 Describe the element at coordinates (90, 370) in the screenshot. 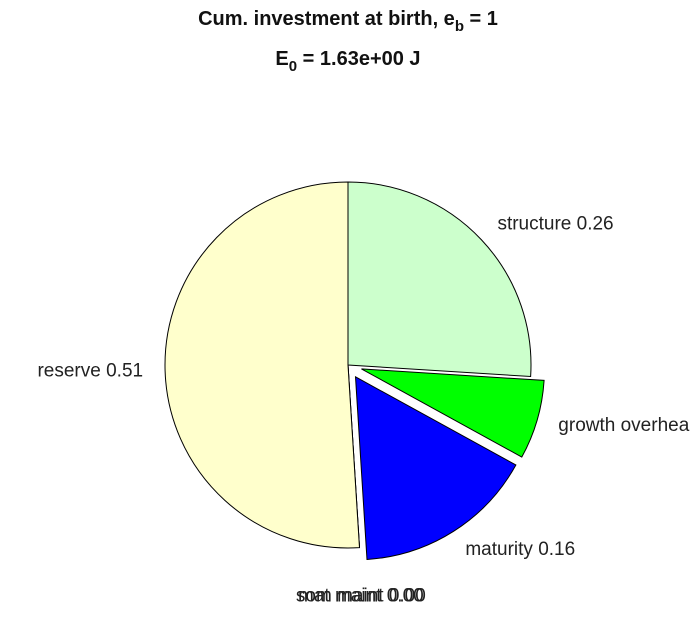

I see `slice-label: reserve 0.51` at that location.